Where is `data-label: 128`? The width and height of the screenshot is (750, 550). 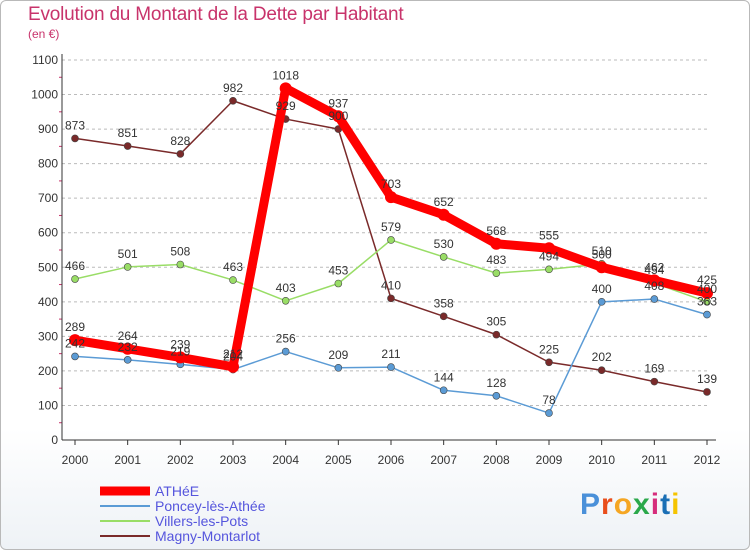
data-label: 128 is located at coordinates (496, 383).